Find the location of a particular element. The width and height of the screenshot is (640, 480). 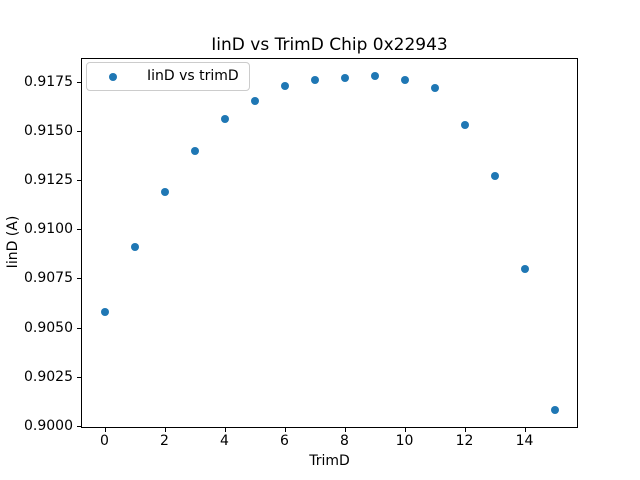

x-tick-label: 8 is located at coordinates (344, 441).